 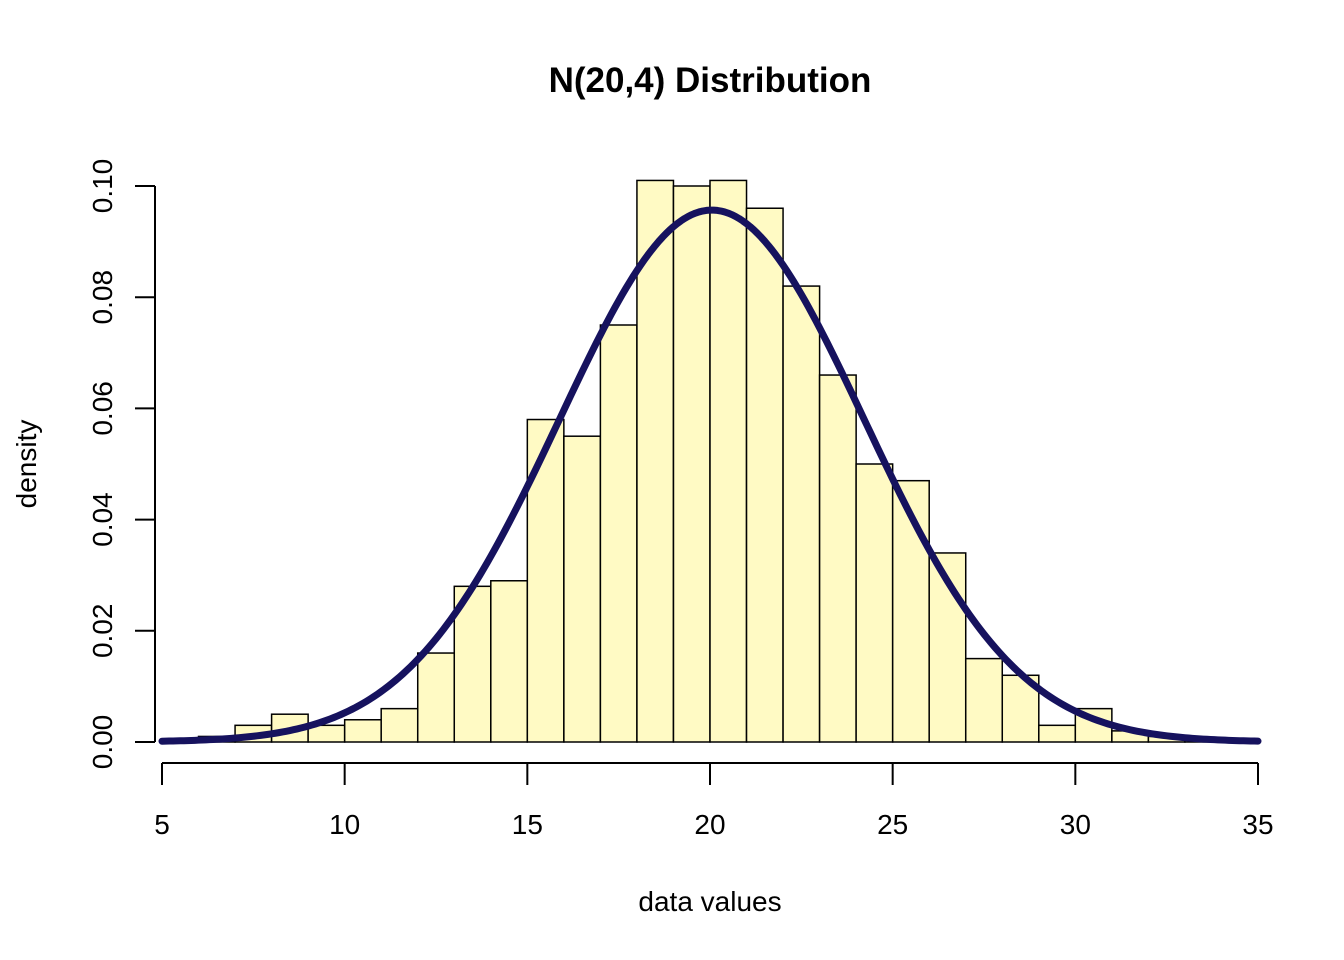 What do you see at coordinates (714, 801) in the screenshot?
I see `x-axis: 5 10 15 20 25 30 35` at bounding box center [714, 801].